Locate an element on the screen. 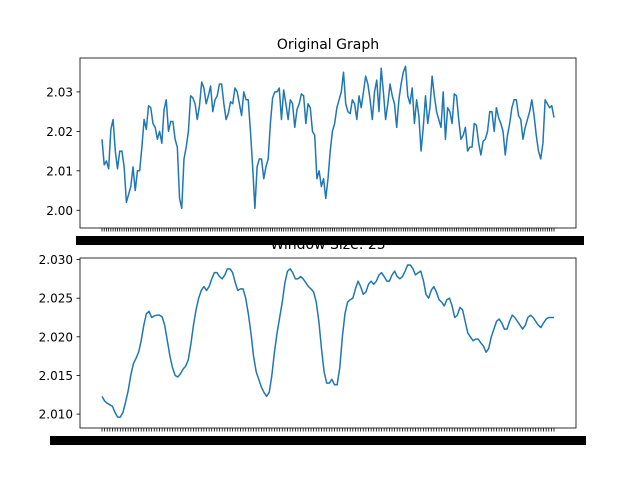  y-tick-label: 2.00 is located at coordinates (59, 211).